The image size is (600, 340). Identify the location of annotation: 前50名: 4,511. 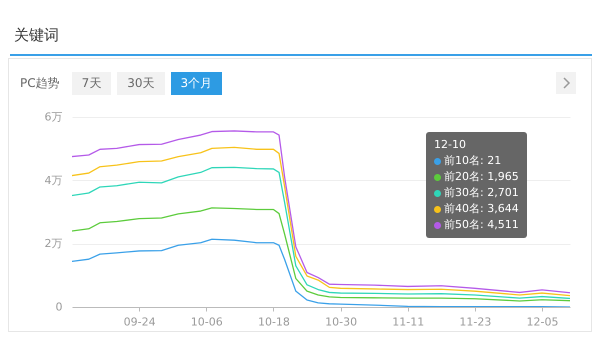
(481, 225).